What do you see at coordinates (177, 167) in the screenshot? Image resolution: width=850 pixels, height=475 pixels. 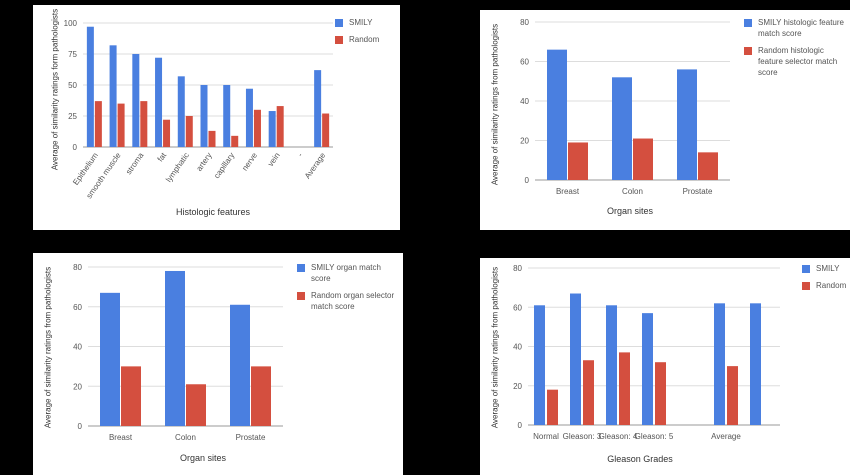 I see `x-tick-label: lymphatic` at bounding box center [177, 167].